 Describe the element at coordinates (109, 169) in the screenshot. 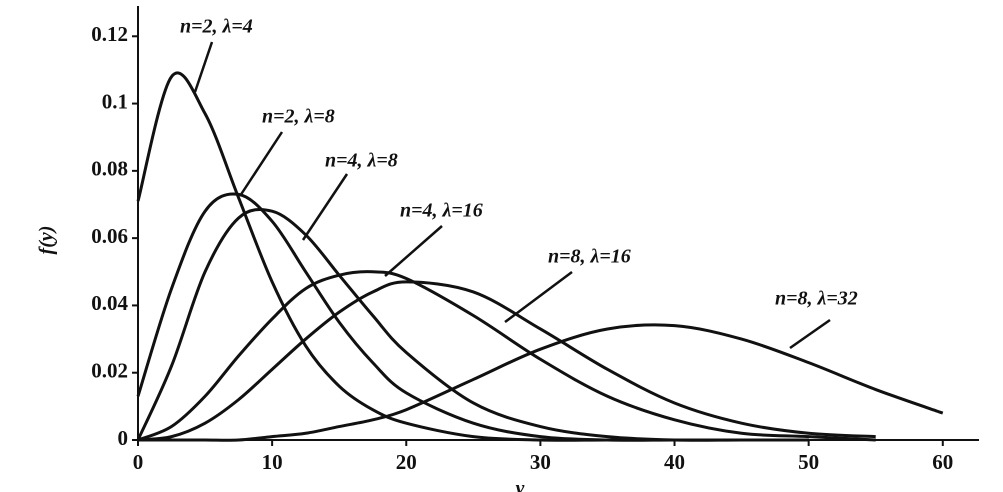

I see `y-tick-label: 0.08` at that location.